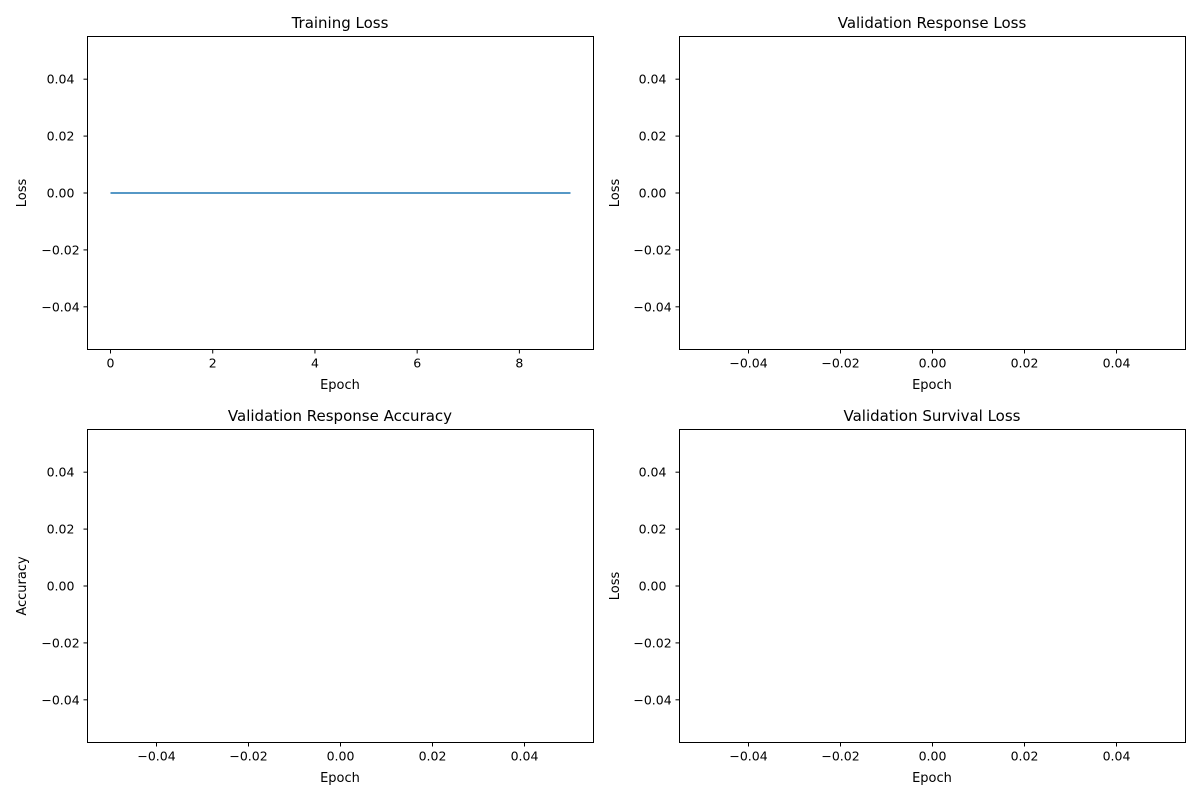 This screenshot has height=800, width=1200. Describe the element at coordinates (22, 586) in the screenshot. I see `y-axis-label: Accuracy` at that location.